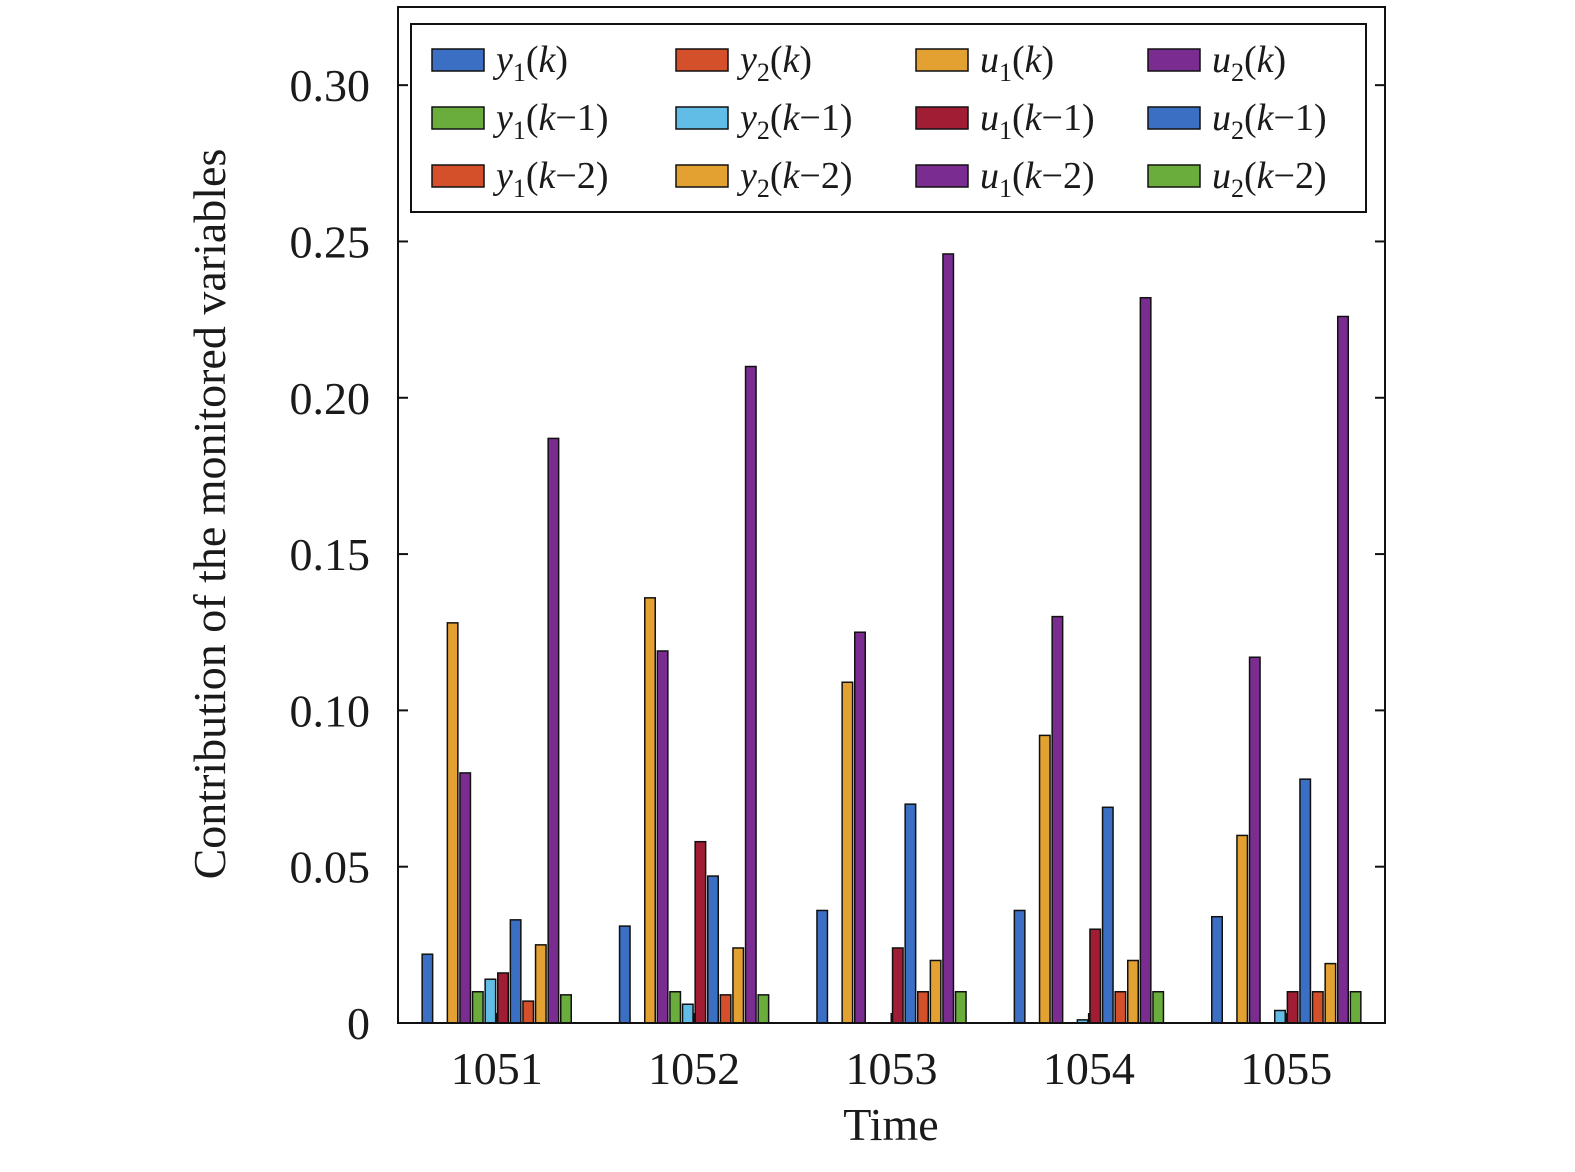 The width and height of the screenshot is (1575, 1172). What do you see at coordinates (890, 1124) in the screenshot?
I see `x-axis-label: Time` at bounding box center [890, 1124].